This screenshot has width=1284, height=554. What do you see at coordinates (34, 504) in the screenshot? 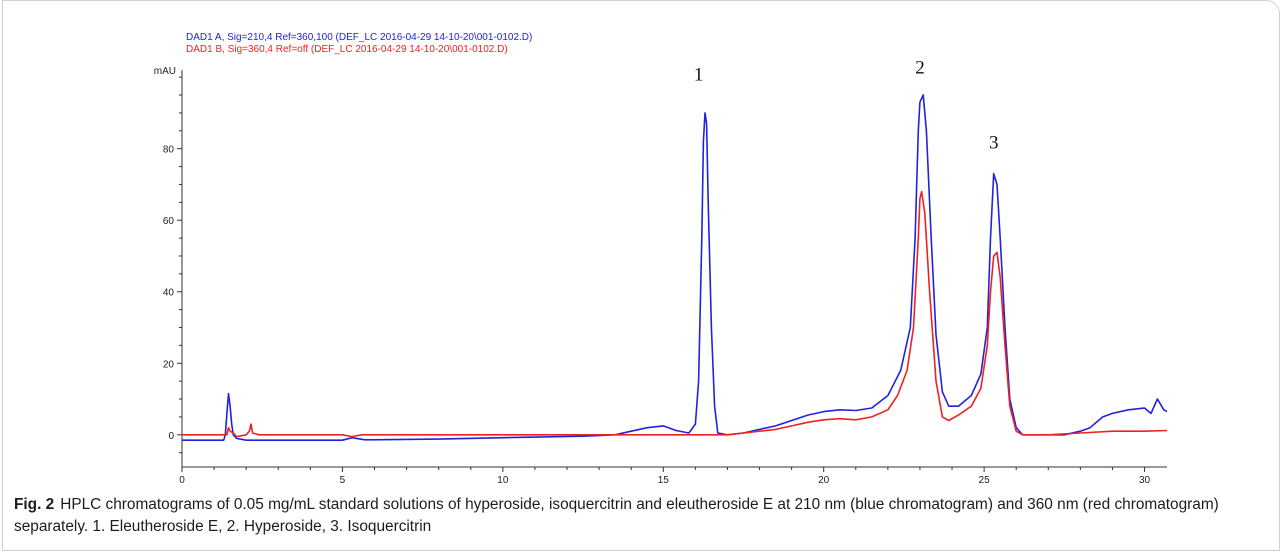
I see `caption-label: Fig. 2` at bounding box center [34, 504].